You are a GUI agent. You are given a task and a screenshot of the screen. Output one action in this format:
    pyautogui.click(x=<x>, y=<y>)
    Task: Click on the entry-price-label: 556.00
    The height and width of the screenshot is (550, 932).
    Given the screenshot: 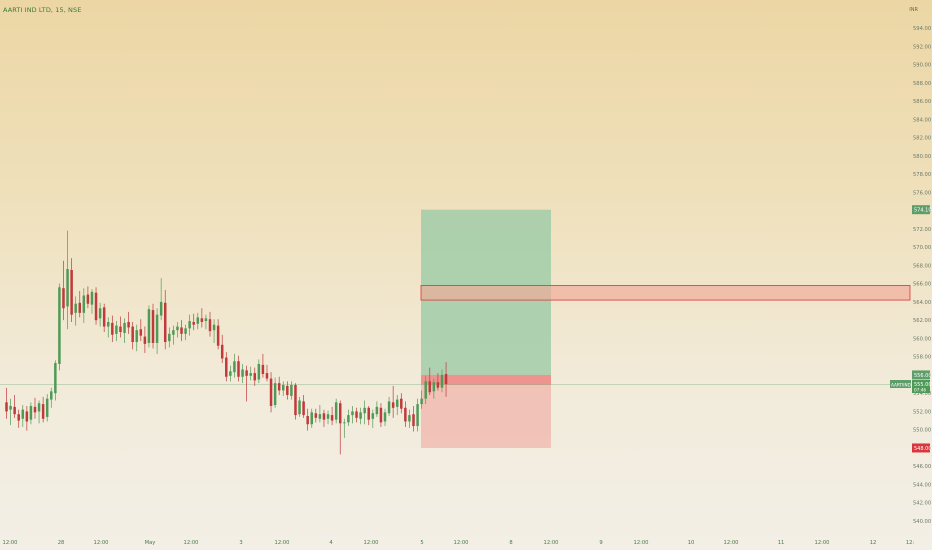 What is the action you would take?
    pyautogui.click(x=923, y=376)
    